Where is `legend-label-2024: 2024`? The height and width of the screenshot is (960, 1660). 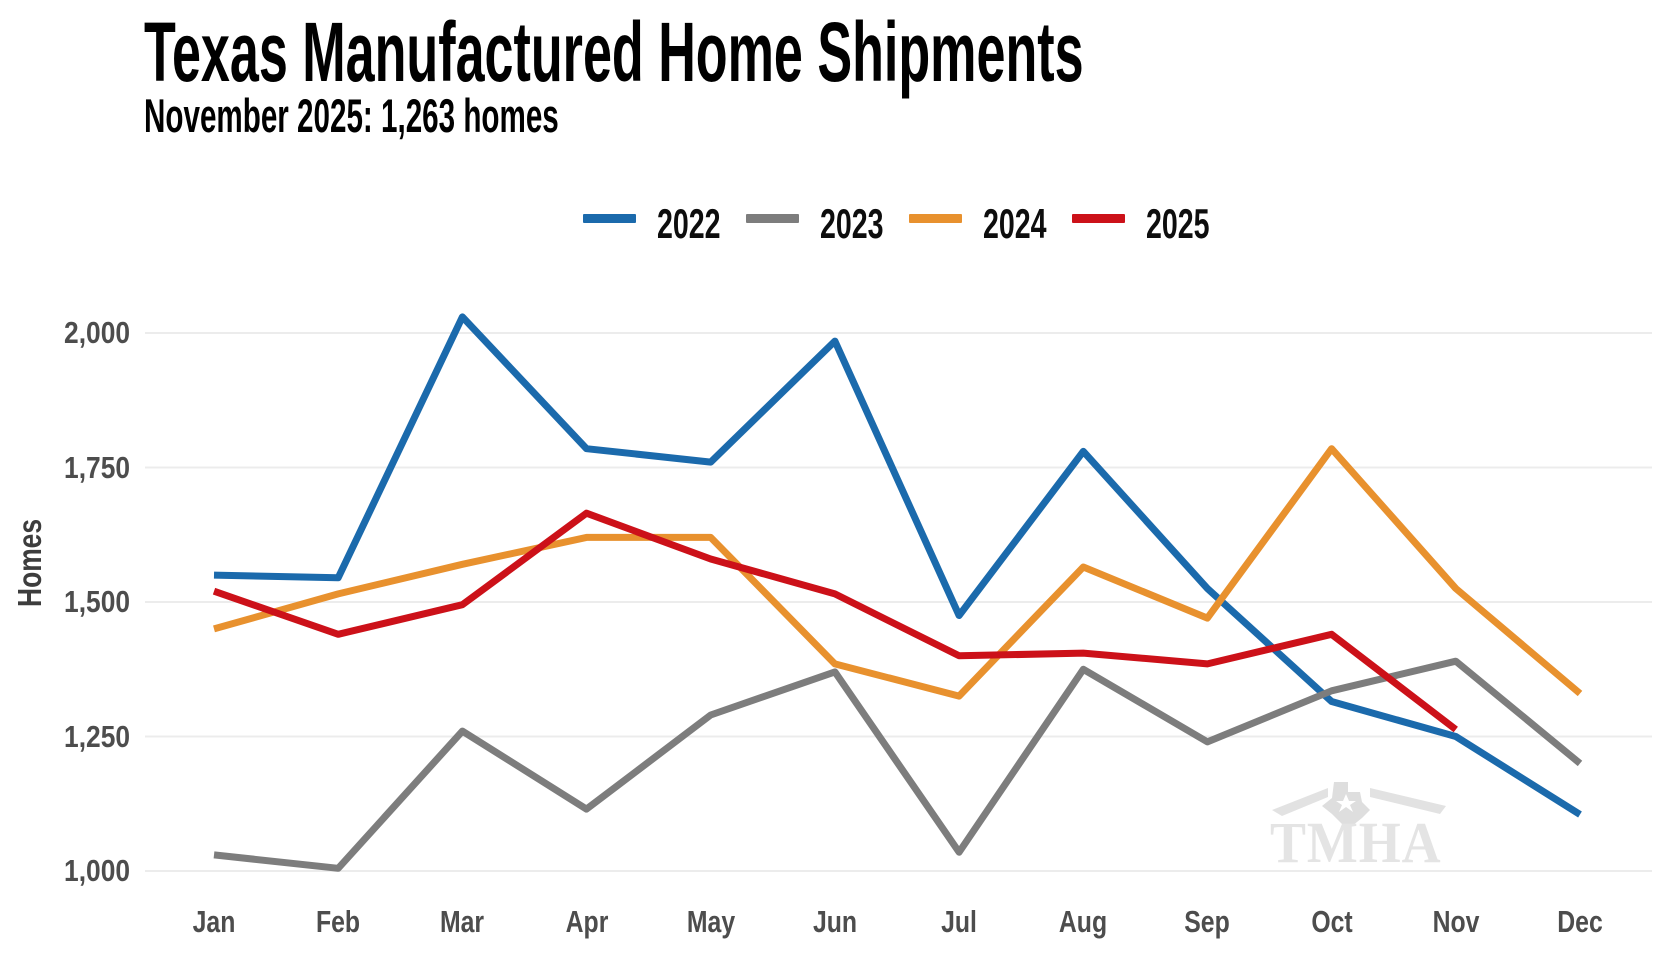 legend-label-2024: 2024 is located at coordinates (1015, 223).